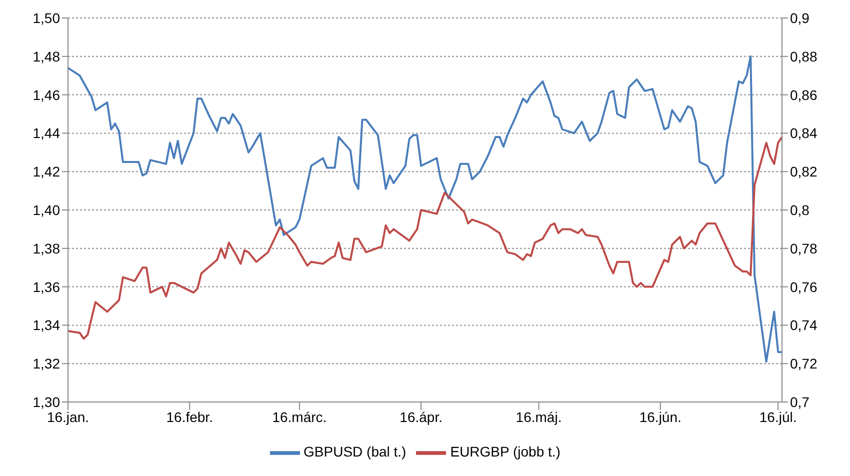  What do you see at coordinates (189, 416) in the screenshot?
I see `x-tick-label: 16.febr.` at bounding box center [189, 416].